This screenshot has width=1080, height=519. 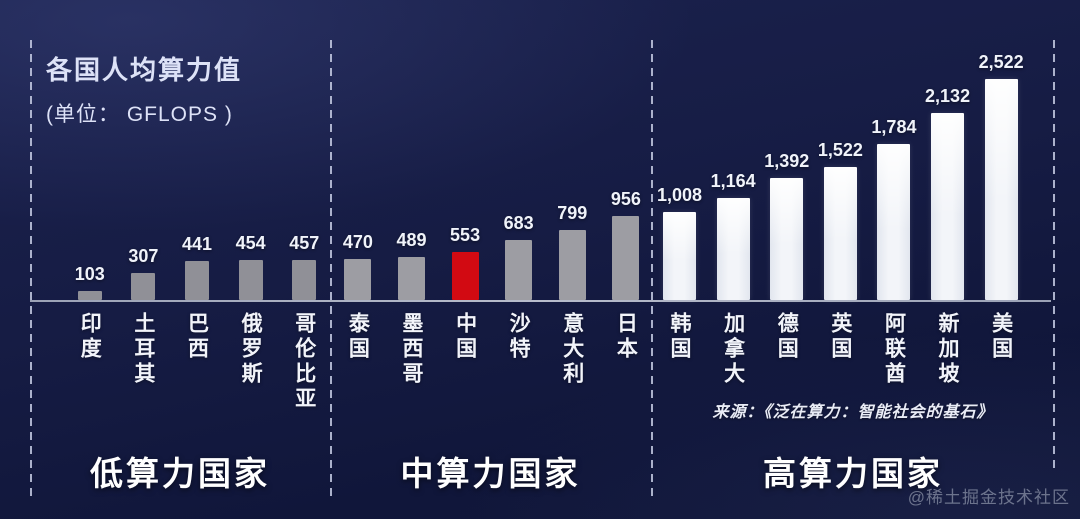 I want to click on country-label-column: 俄罗斯, so click(x=251, y=349).